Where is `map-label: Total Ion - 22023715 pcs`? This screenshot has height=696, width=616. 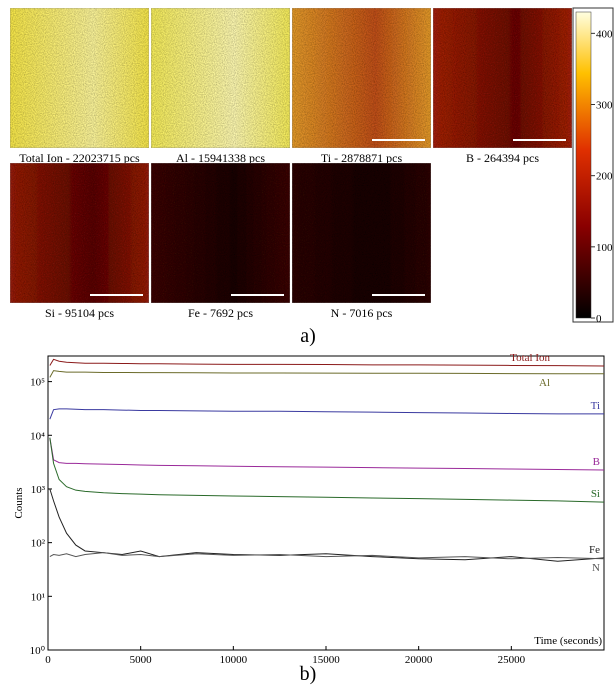 map-label: Total Ion - 22023715 pcs is located at coordinates (79, 158).